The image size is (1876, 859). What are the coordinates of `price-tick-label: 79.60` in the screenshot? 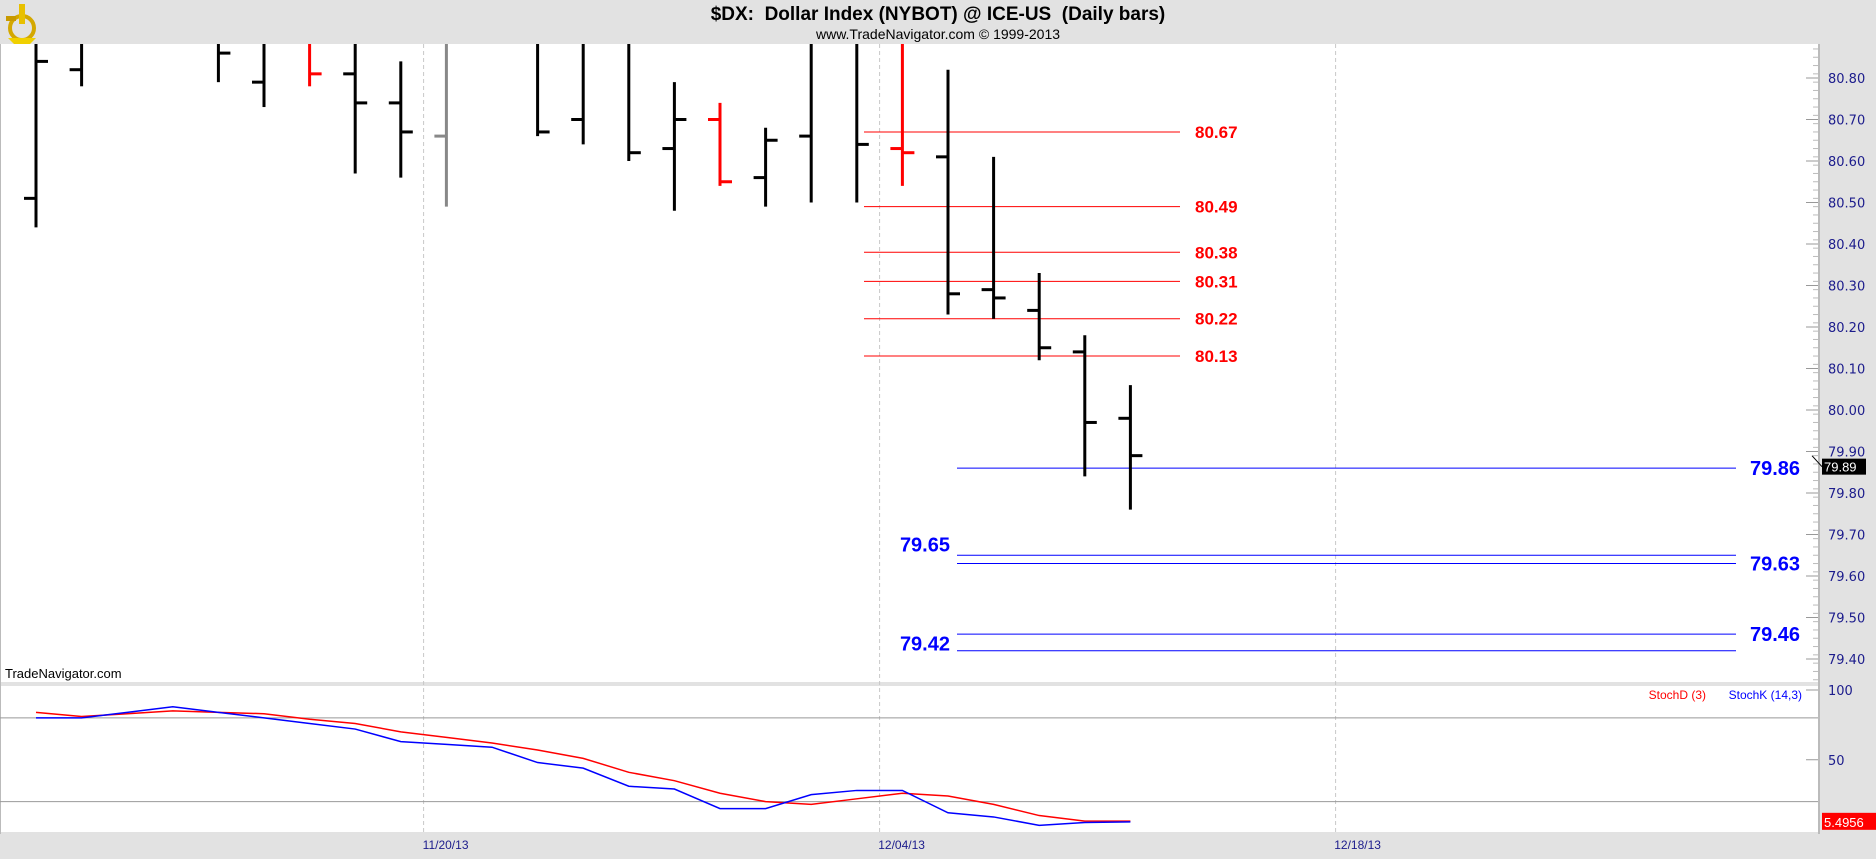 It's located at (1846, 577).